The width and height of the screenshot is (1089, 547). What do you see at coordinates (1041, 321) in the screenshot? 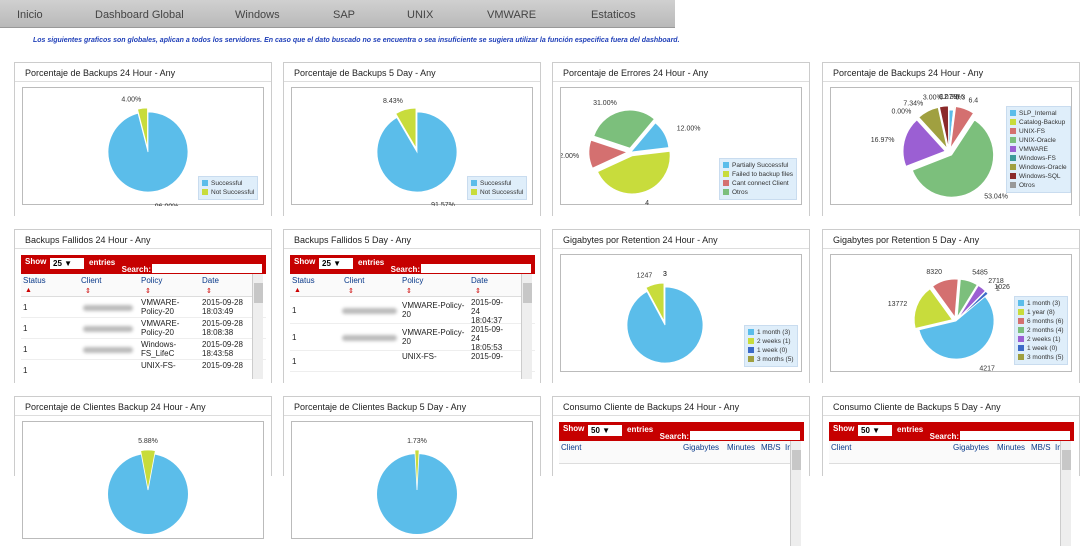
I see `legend-item: 6 months (6)` at bounding box center [1041, 321].